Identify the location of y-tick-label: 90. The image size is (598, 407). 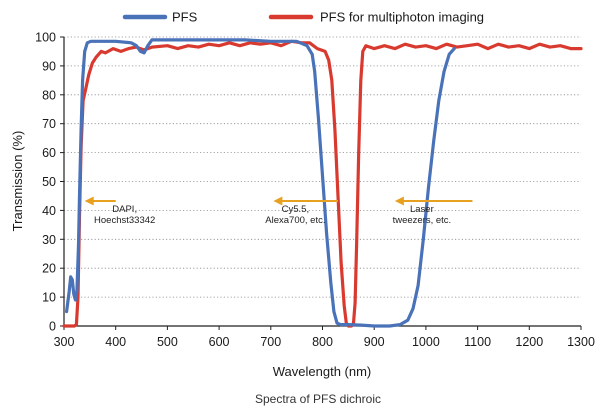
(49, 66).